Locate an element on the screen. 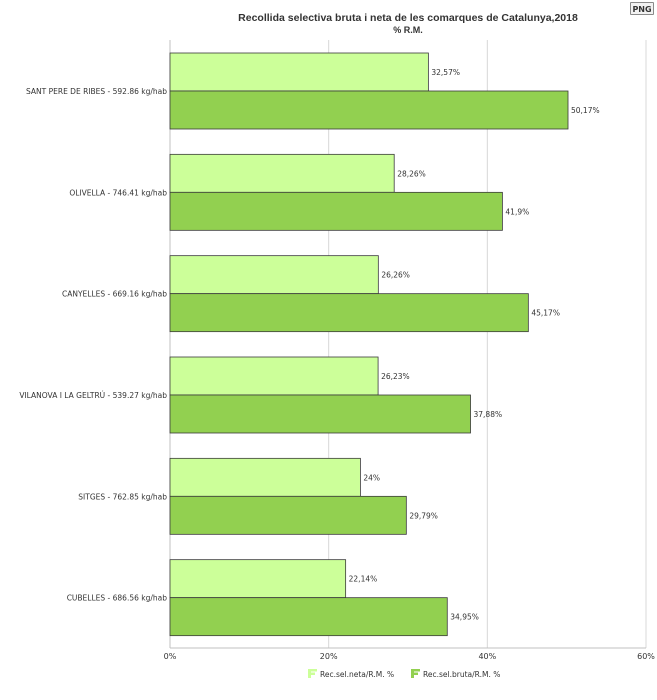 This screenshot has width=657, height=700. x-tick-label: 60% is located at coordinates (646, 656).